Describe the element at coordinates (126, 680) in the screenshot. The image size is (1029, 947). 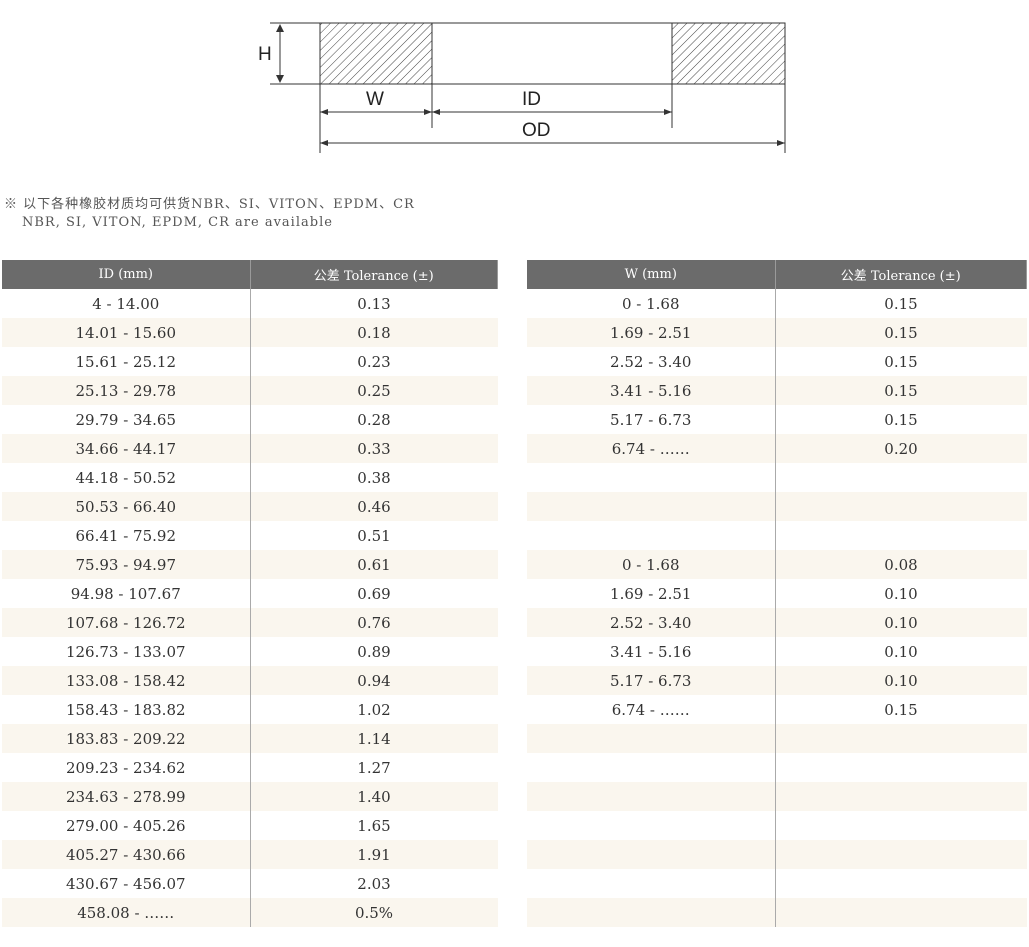
I see `range-cell: 133.08 - 158.42` at that location.